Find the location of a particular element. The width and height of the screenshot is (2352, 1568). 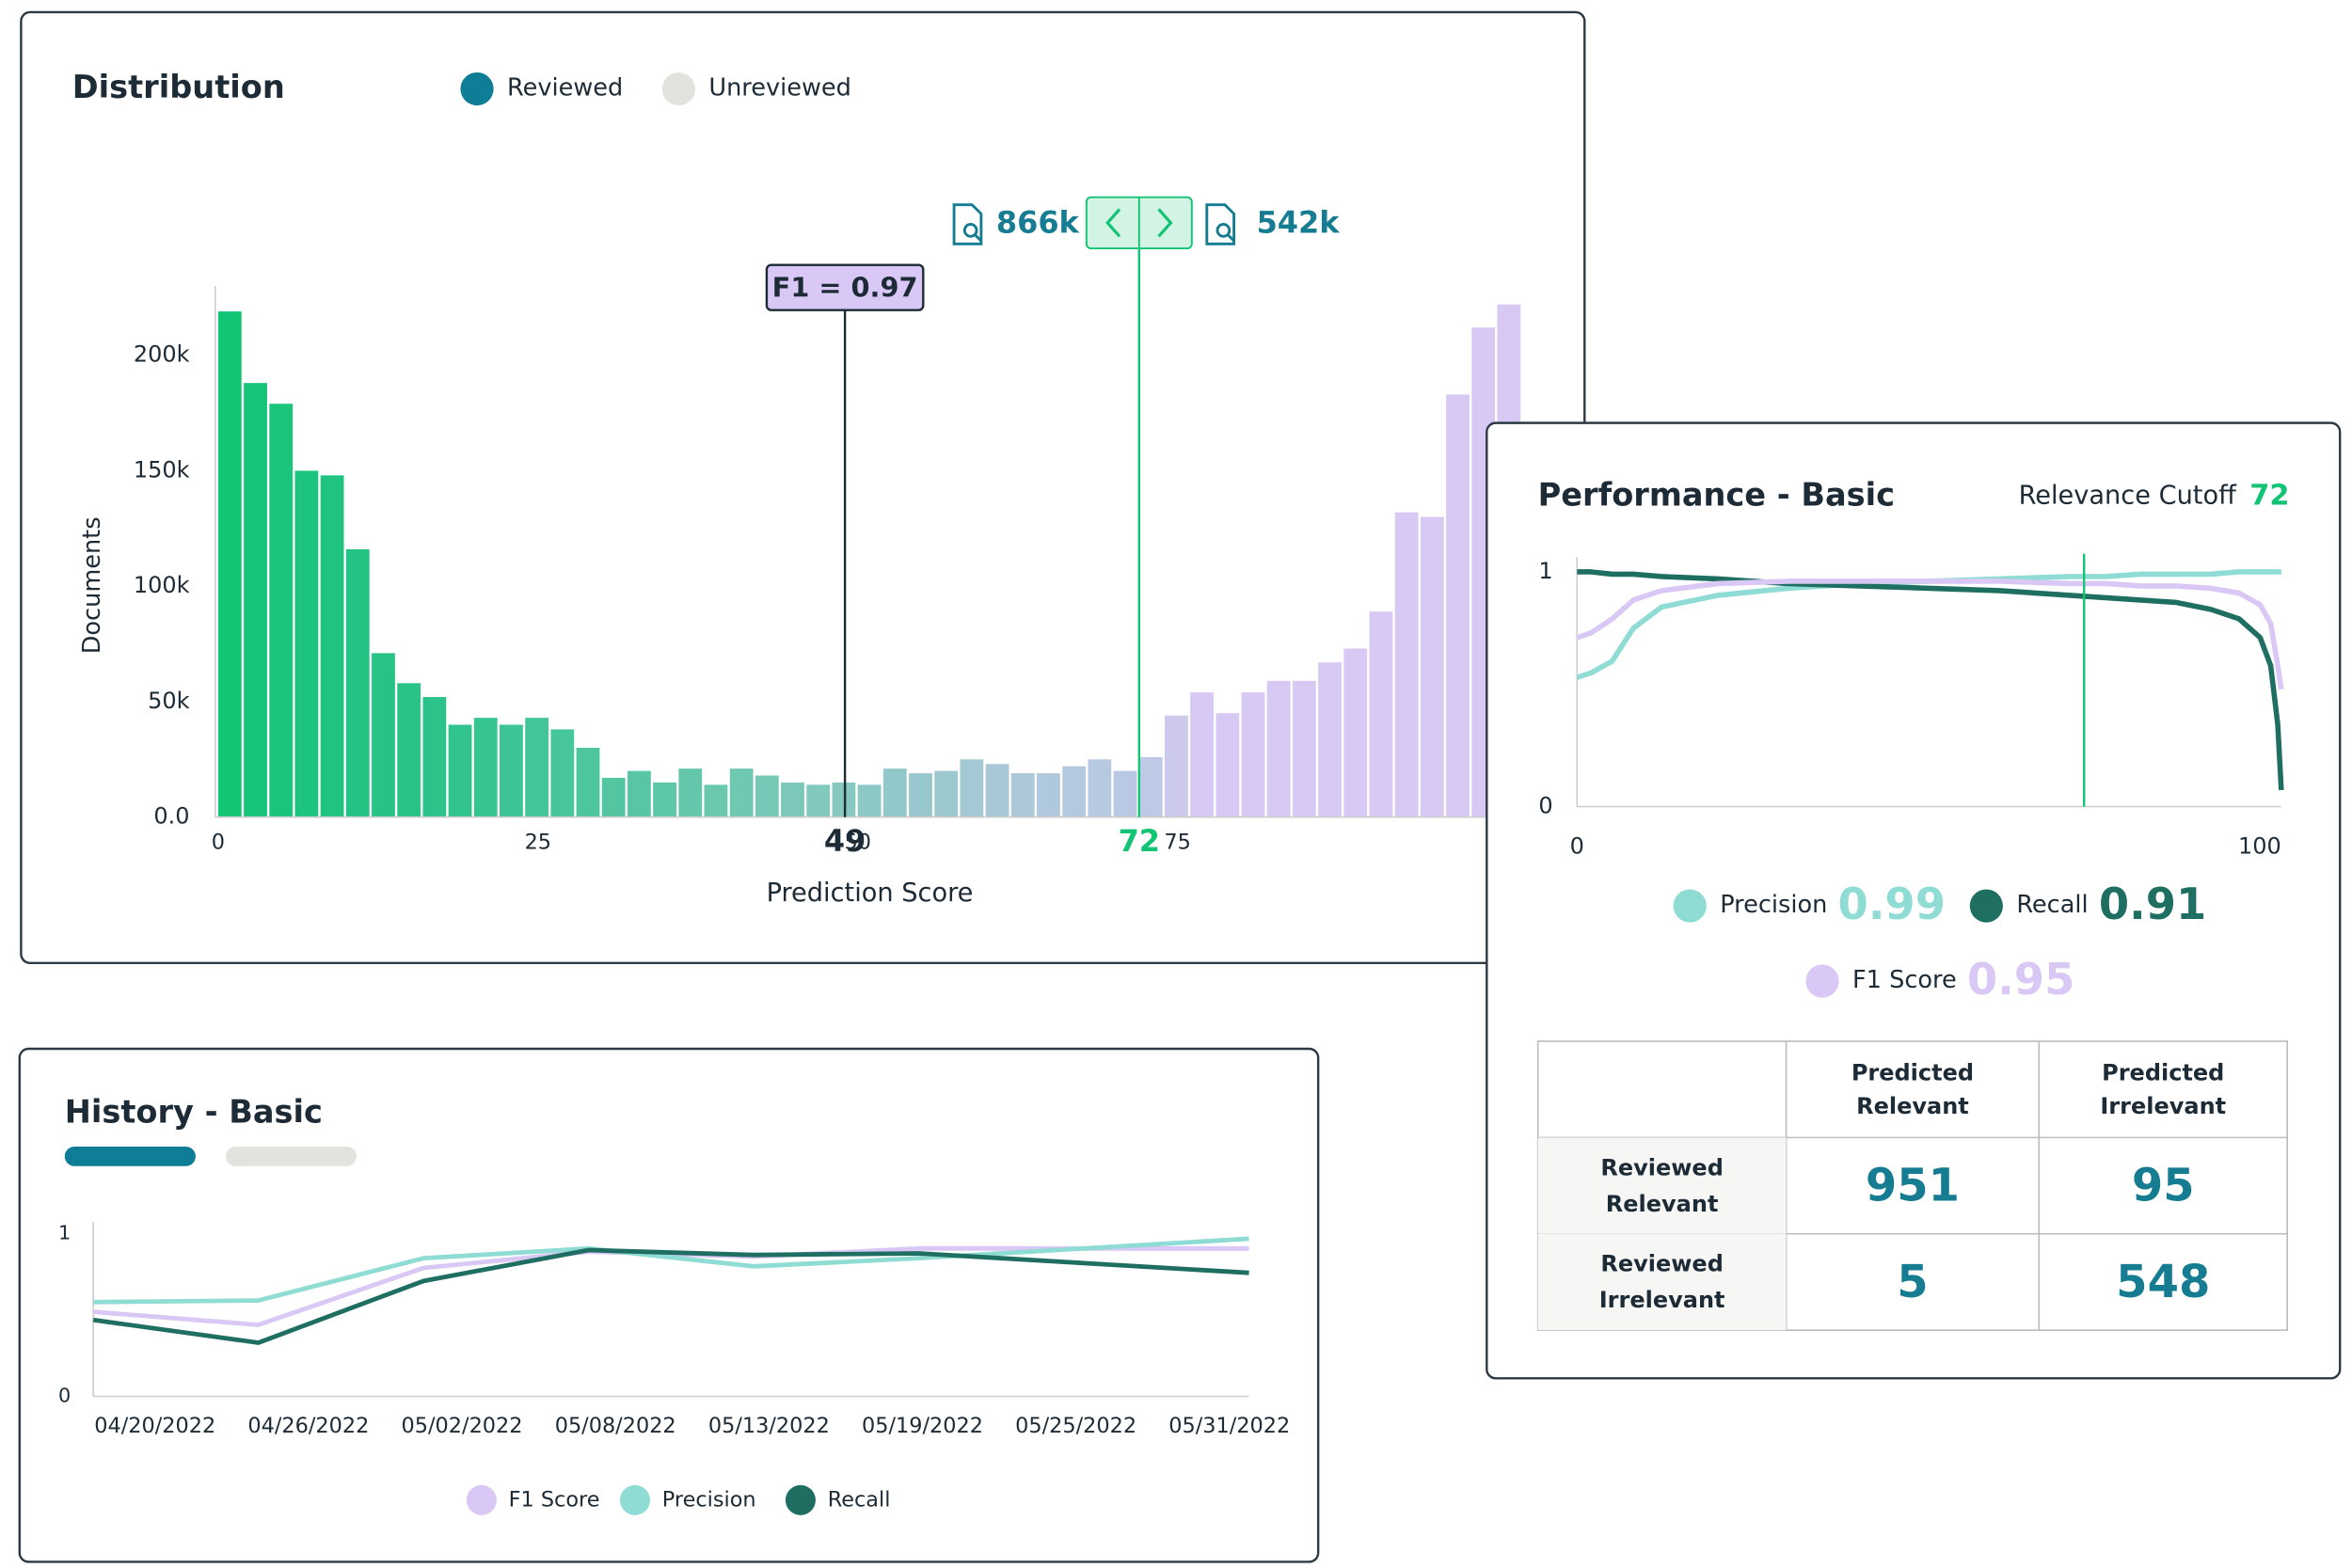

cell-value: 5 is located at coordinates (1913, 1281).